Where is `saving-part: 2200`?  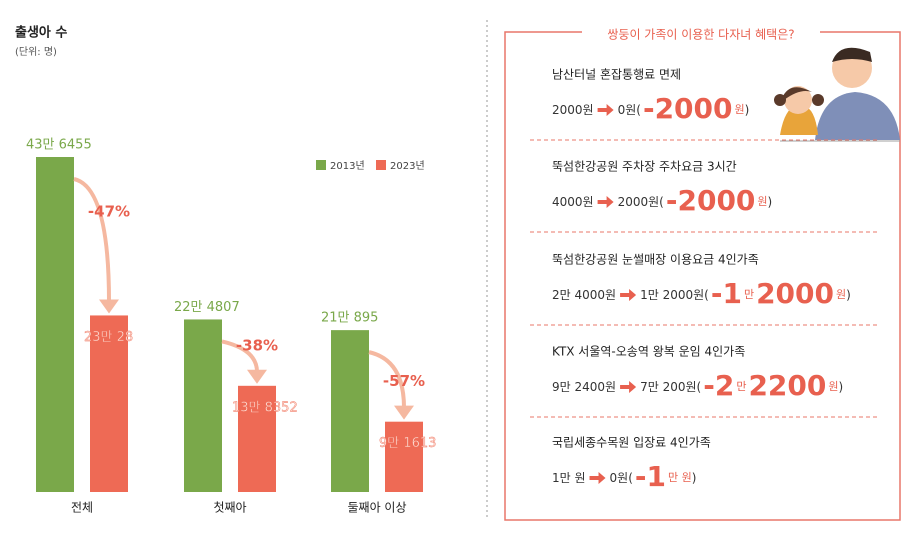 saving-part: 2200 is located at coordinates (787, 385).